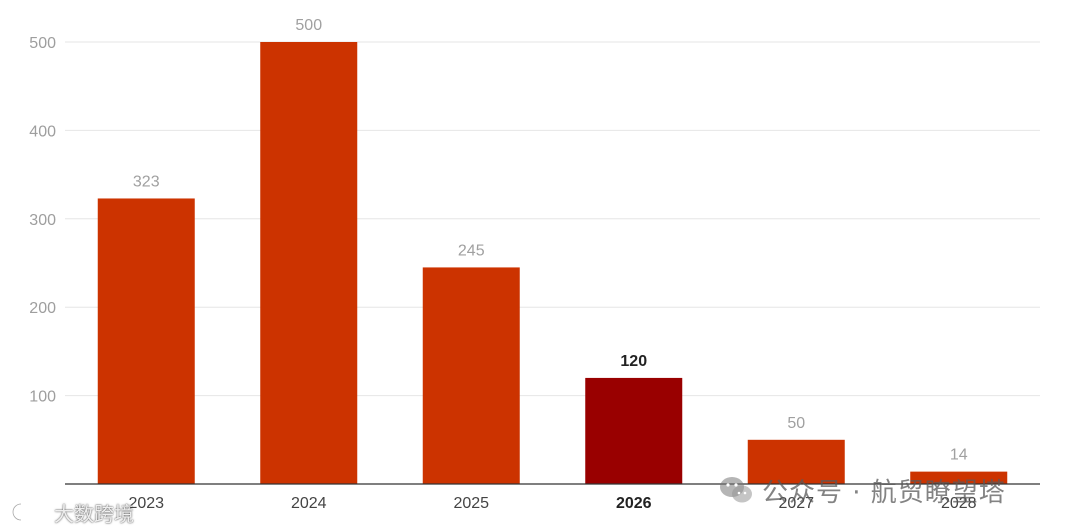  What do you see at coordinates (552, 503) in the screenshot?
I see `x-axis-labels: 2023 2024 2025 2026 2027 2028` at bounding box center [552, 503].